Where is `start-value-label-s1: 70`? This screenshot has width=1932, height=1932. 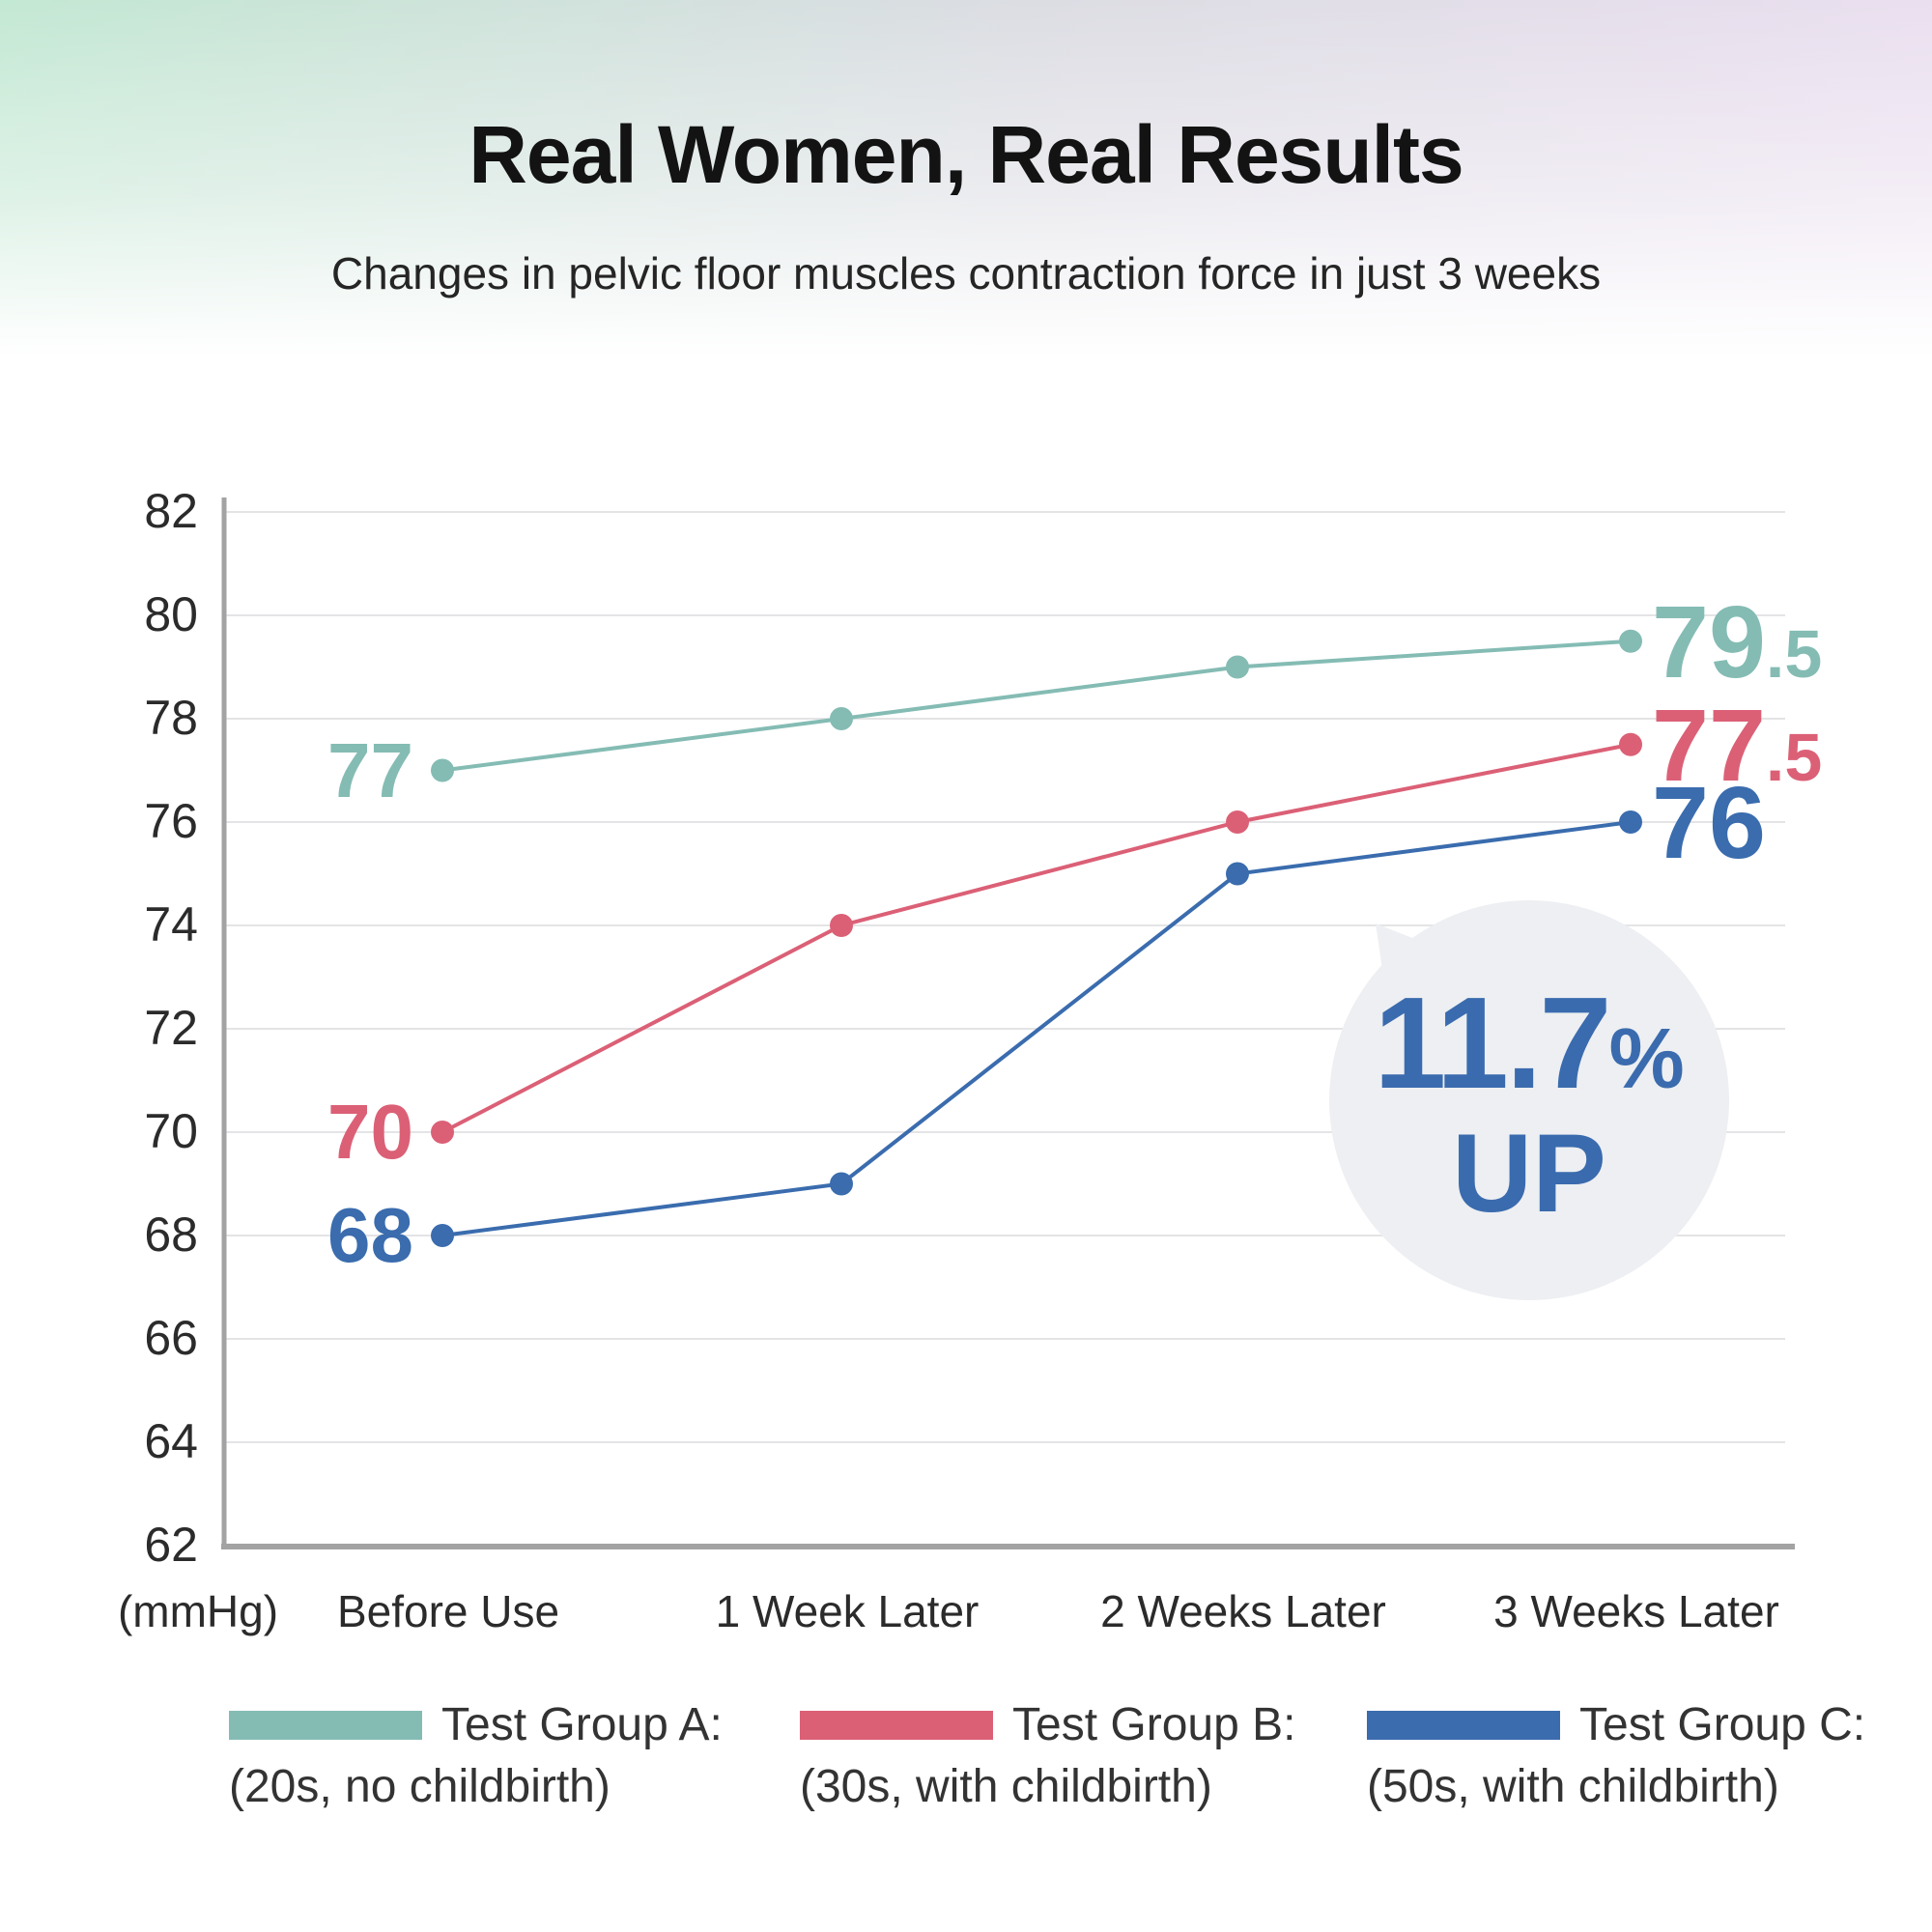 start-value-label-s1: 70 is located at coordinates (370, 1132).